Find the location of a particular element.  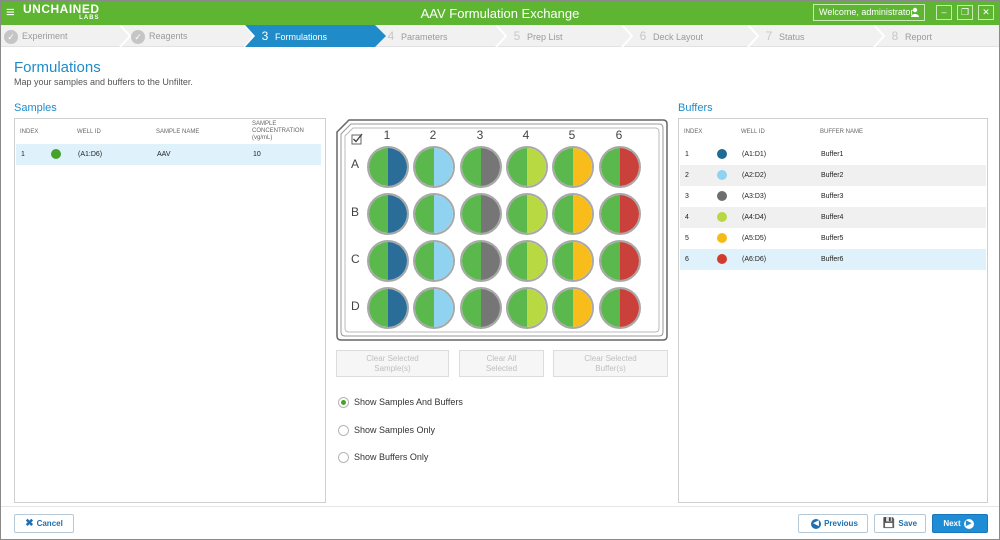

plate-well-d1 is located at coordinates (388, 308).